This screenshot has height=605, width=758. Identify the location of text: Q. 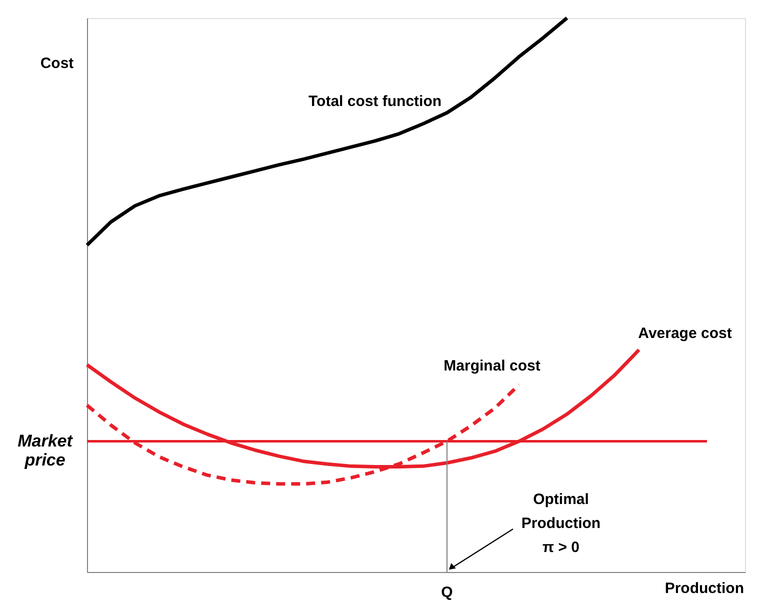
(447, 592).